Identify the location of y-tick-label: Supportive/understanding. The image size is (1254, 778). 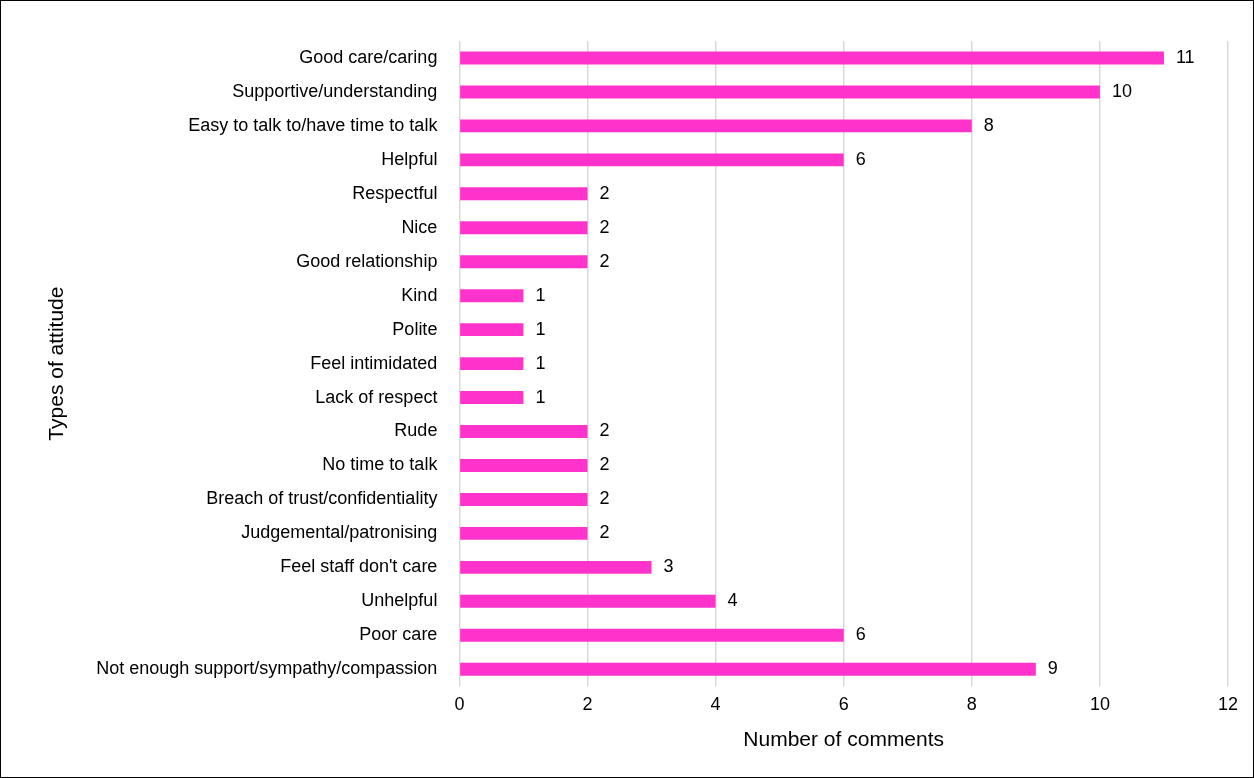
(335, 90).